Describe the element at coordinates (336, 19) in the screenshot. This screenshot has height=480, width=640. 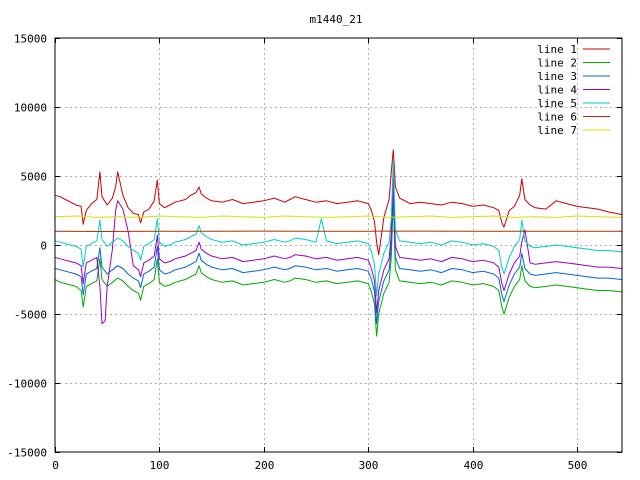
I see `chart-title: m1440_21` at that location.